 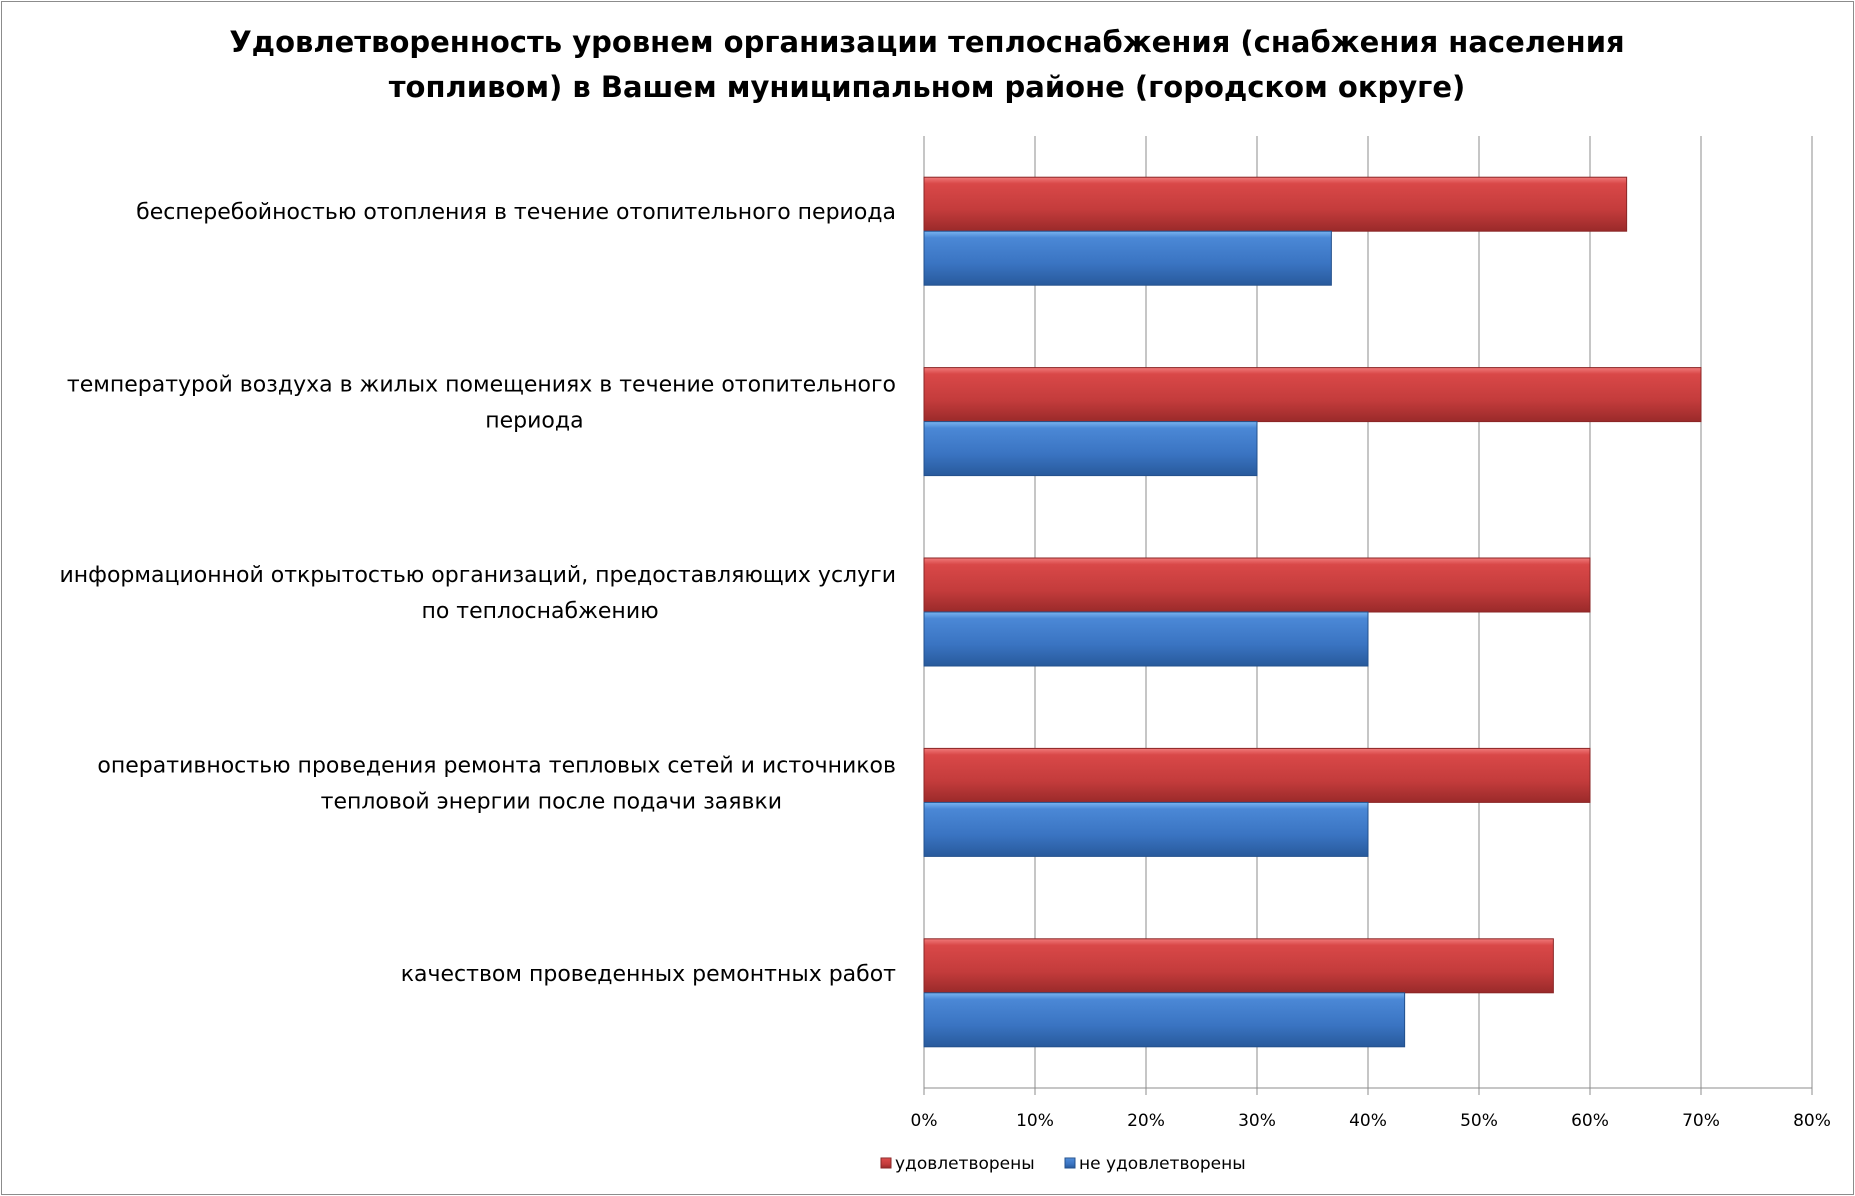 I want to click on x-tick-label: 80%, so click(x=1812, y=1121).